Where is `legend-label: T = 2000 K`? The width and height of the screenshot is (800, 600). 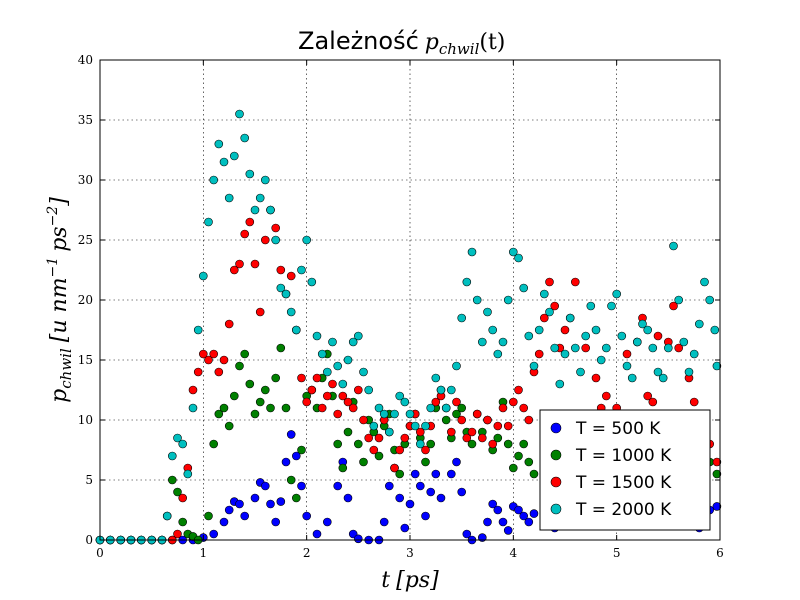
legend-label: T = 2000 K is located at coordinates (623, 510).